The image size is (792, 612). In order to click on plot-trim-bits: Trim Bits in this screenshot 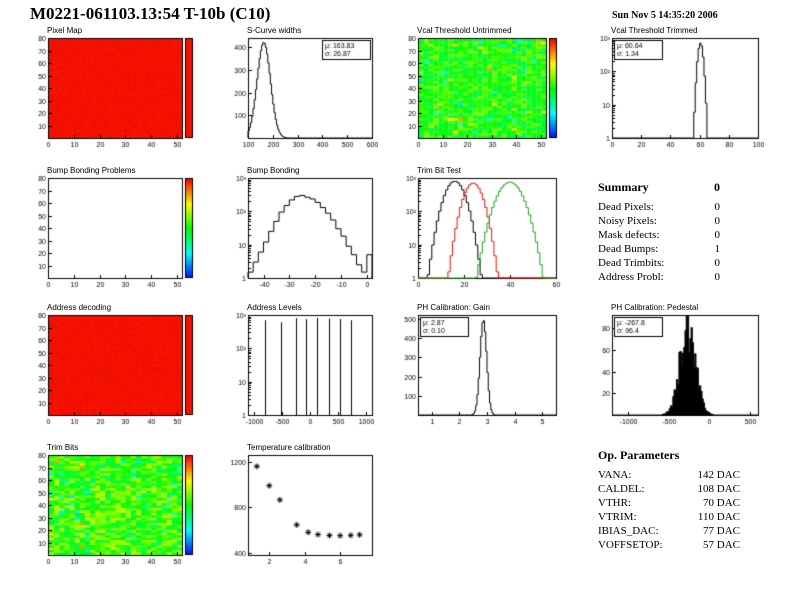, I will do `click(113, 504)`.